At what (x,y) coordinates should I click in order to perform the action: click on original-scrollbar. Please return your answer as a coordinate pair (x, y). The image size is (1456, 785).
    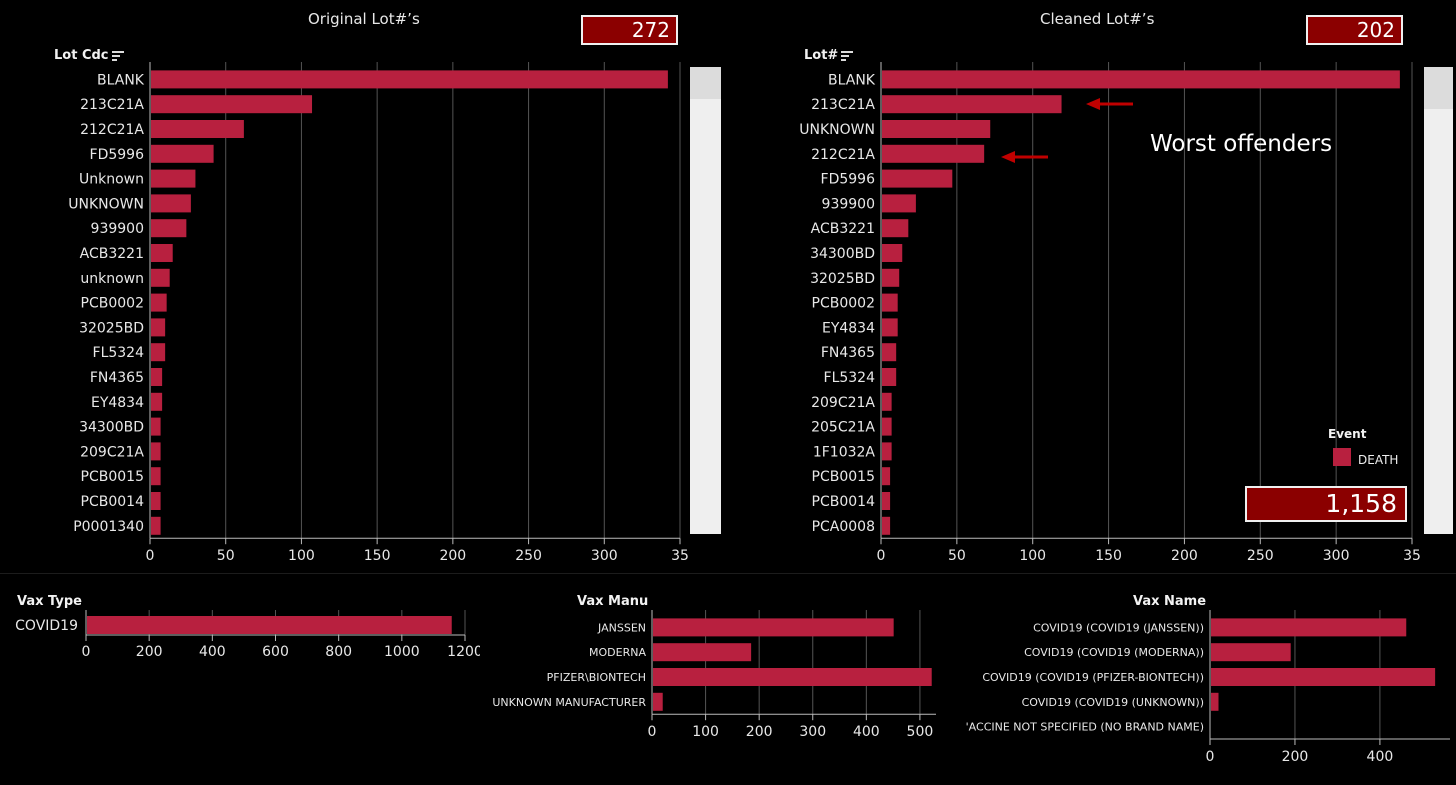
    Looking at the image, I should click on (705, 300).